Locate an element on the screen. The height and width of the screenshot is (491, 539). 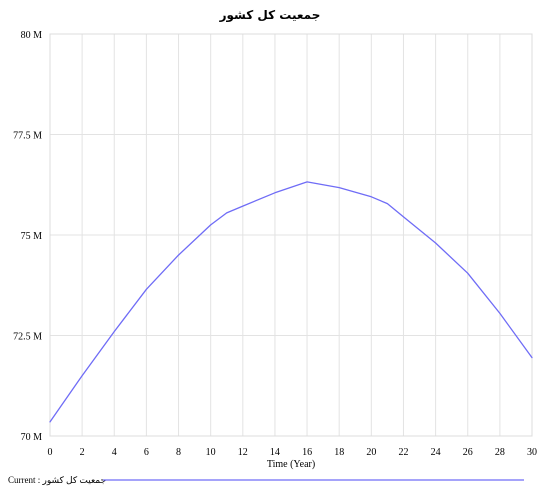
x-tick-label: 28 is located at coordinates (500, 452).